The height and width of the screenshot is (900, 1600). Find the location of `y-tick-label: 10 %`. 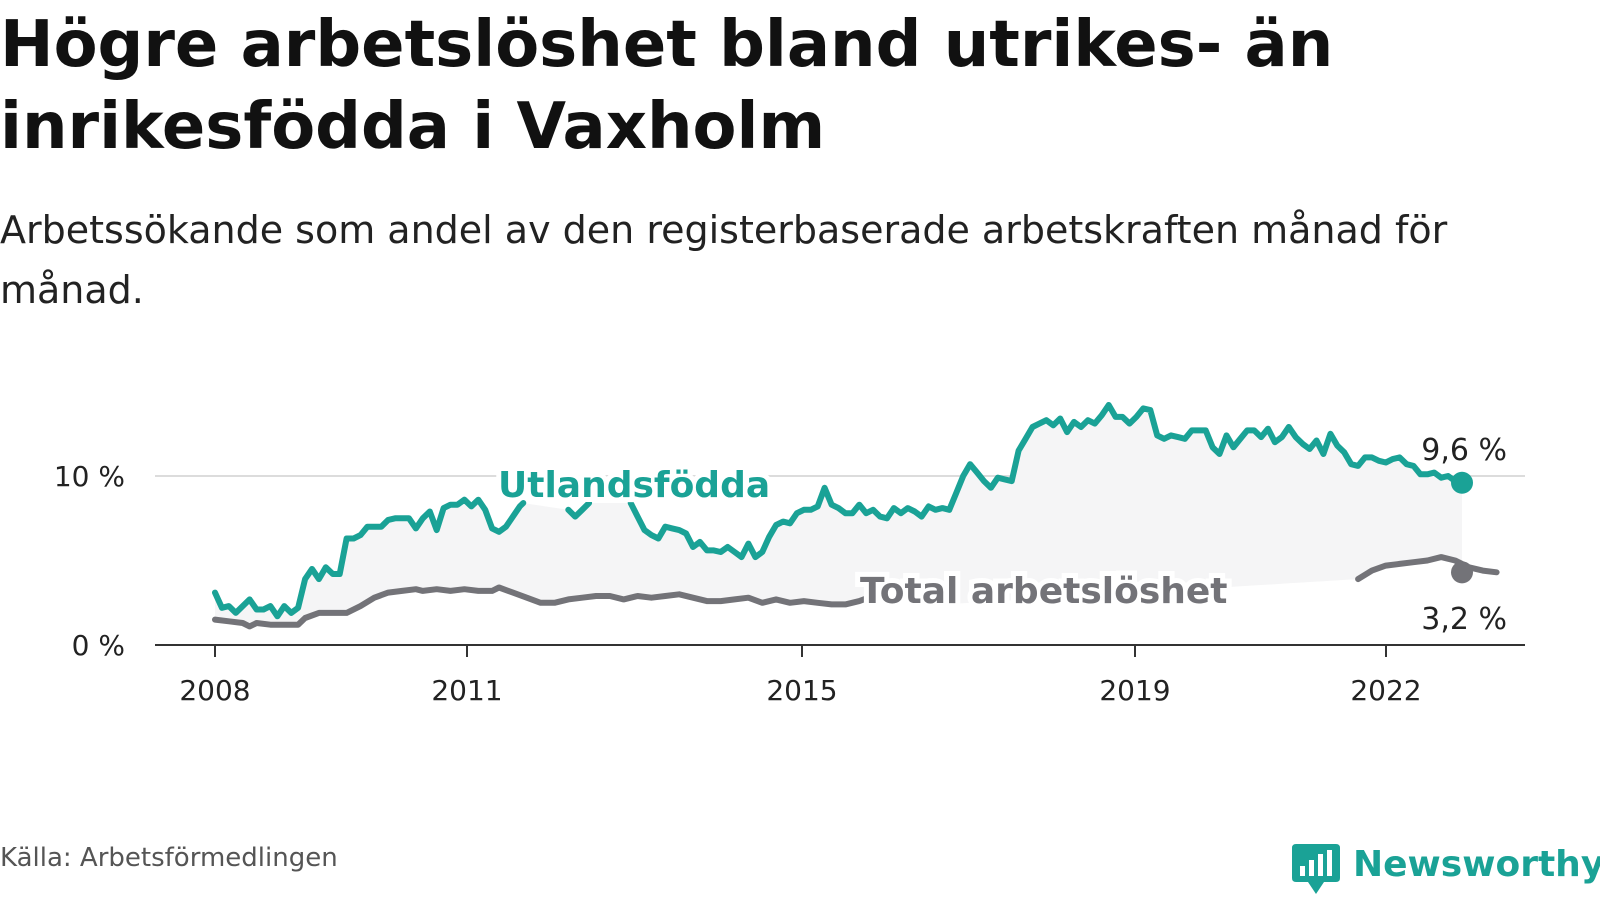

y-tick-label: 10 % is located at coordinates (89, 476).